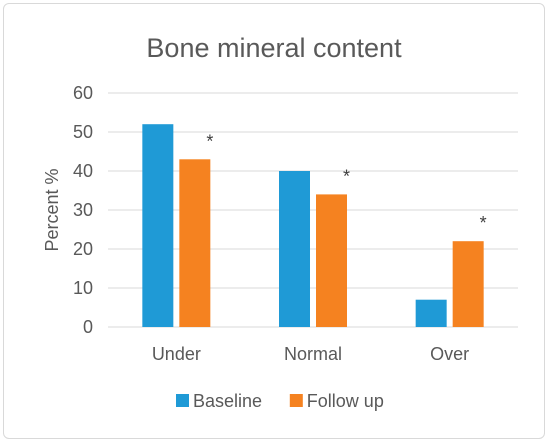 The image size is (550, 444). I want to click on y-tick-label: 20, so click(83, 249).